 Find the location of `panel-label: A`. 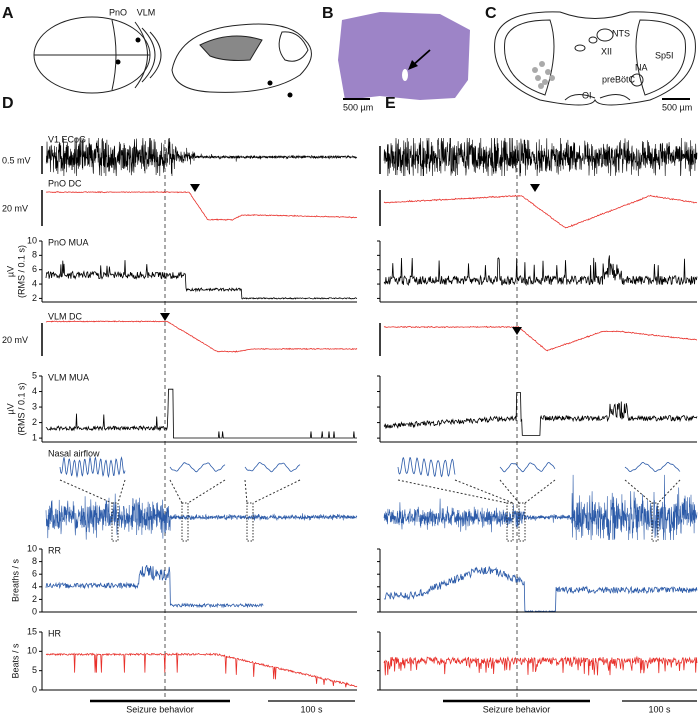

panel-label: A is located at coordinates (8, 13).